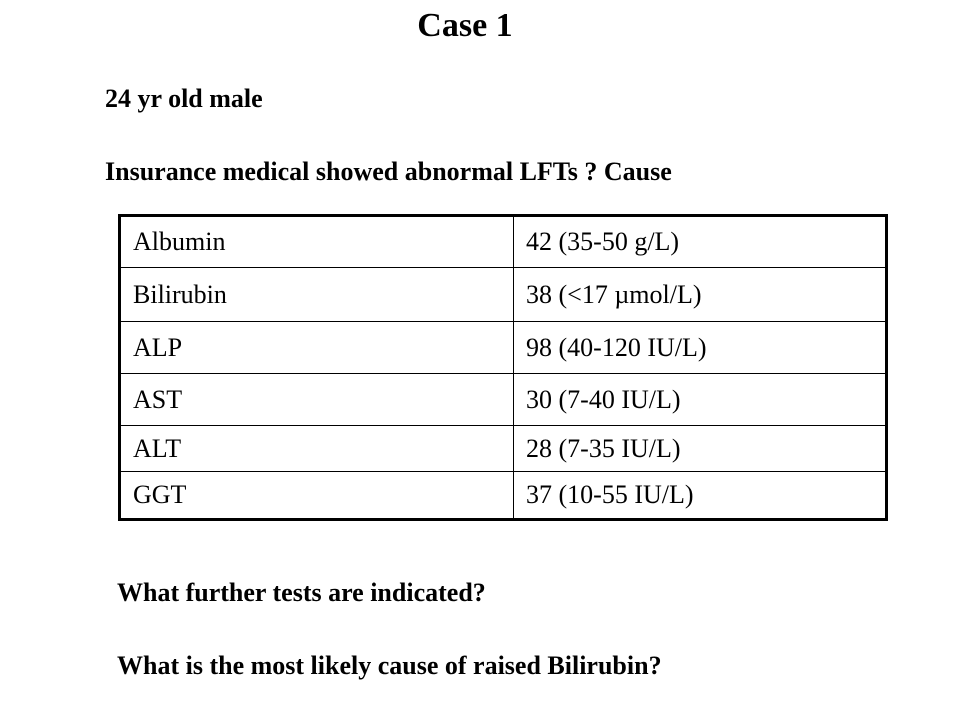 The image size is (960, 720). Describe the element at coordinates (700, 294) in the screenshot. I see `test-result-cell: 38 (<17 µmol/L)` at that location.